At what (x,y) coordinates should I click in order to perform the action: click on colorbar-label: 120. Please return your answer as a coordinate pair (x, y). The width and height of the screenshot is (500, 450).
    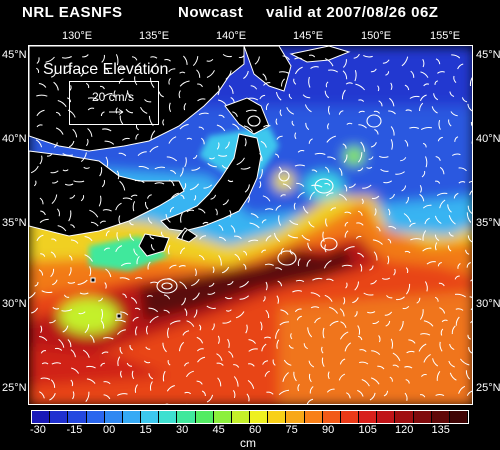
    Looking at the image, I should click on (404, 430).